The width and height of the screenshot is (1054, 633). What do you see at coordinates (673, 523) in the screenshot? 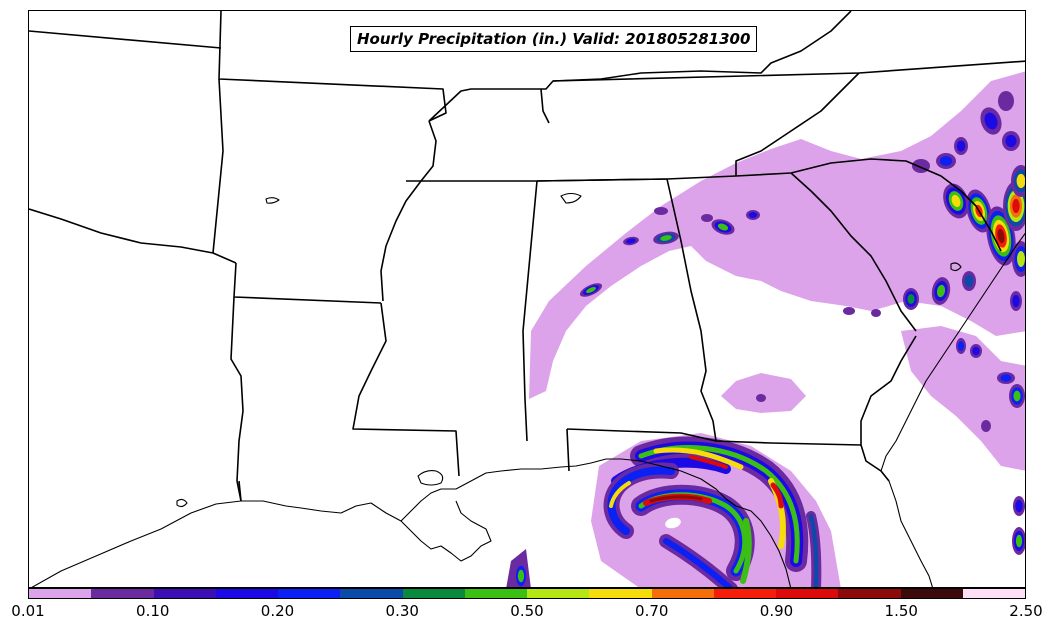
I see `storm-eye` at bounding box center [673, 523].